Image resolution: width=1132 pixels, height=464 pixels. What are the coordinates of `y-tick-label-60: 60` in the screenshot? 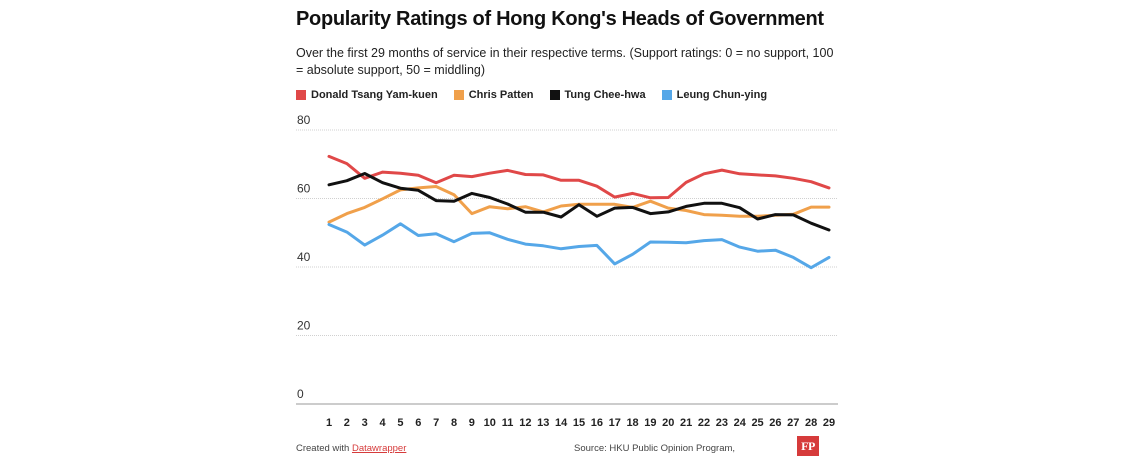 It's located at (304, 189).